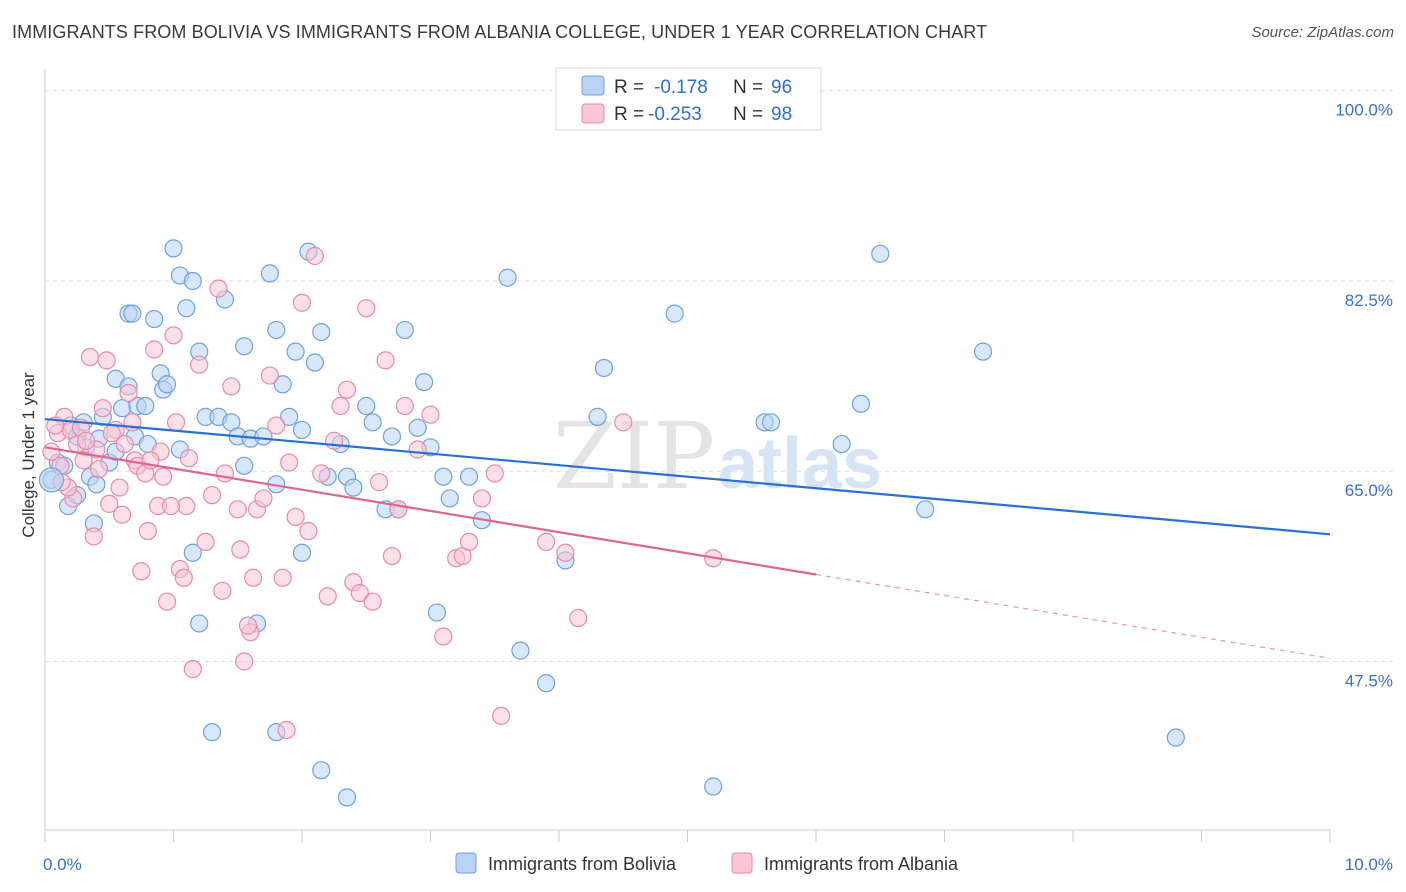 The width and height of the screenshot is (1406, 892). What do you see at coordinates (781, 114) in the screenshot?
I see `legend-n-value-2: 98` at bounding box center [781, 114].